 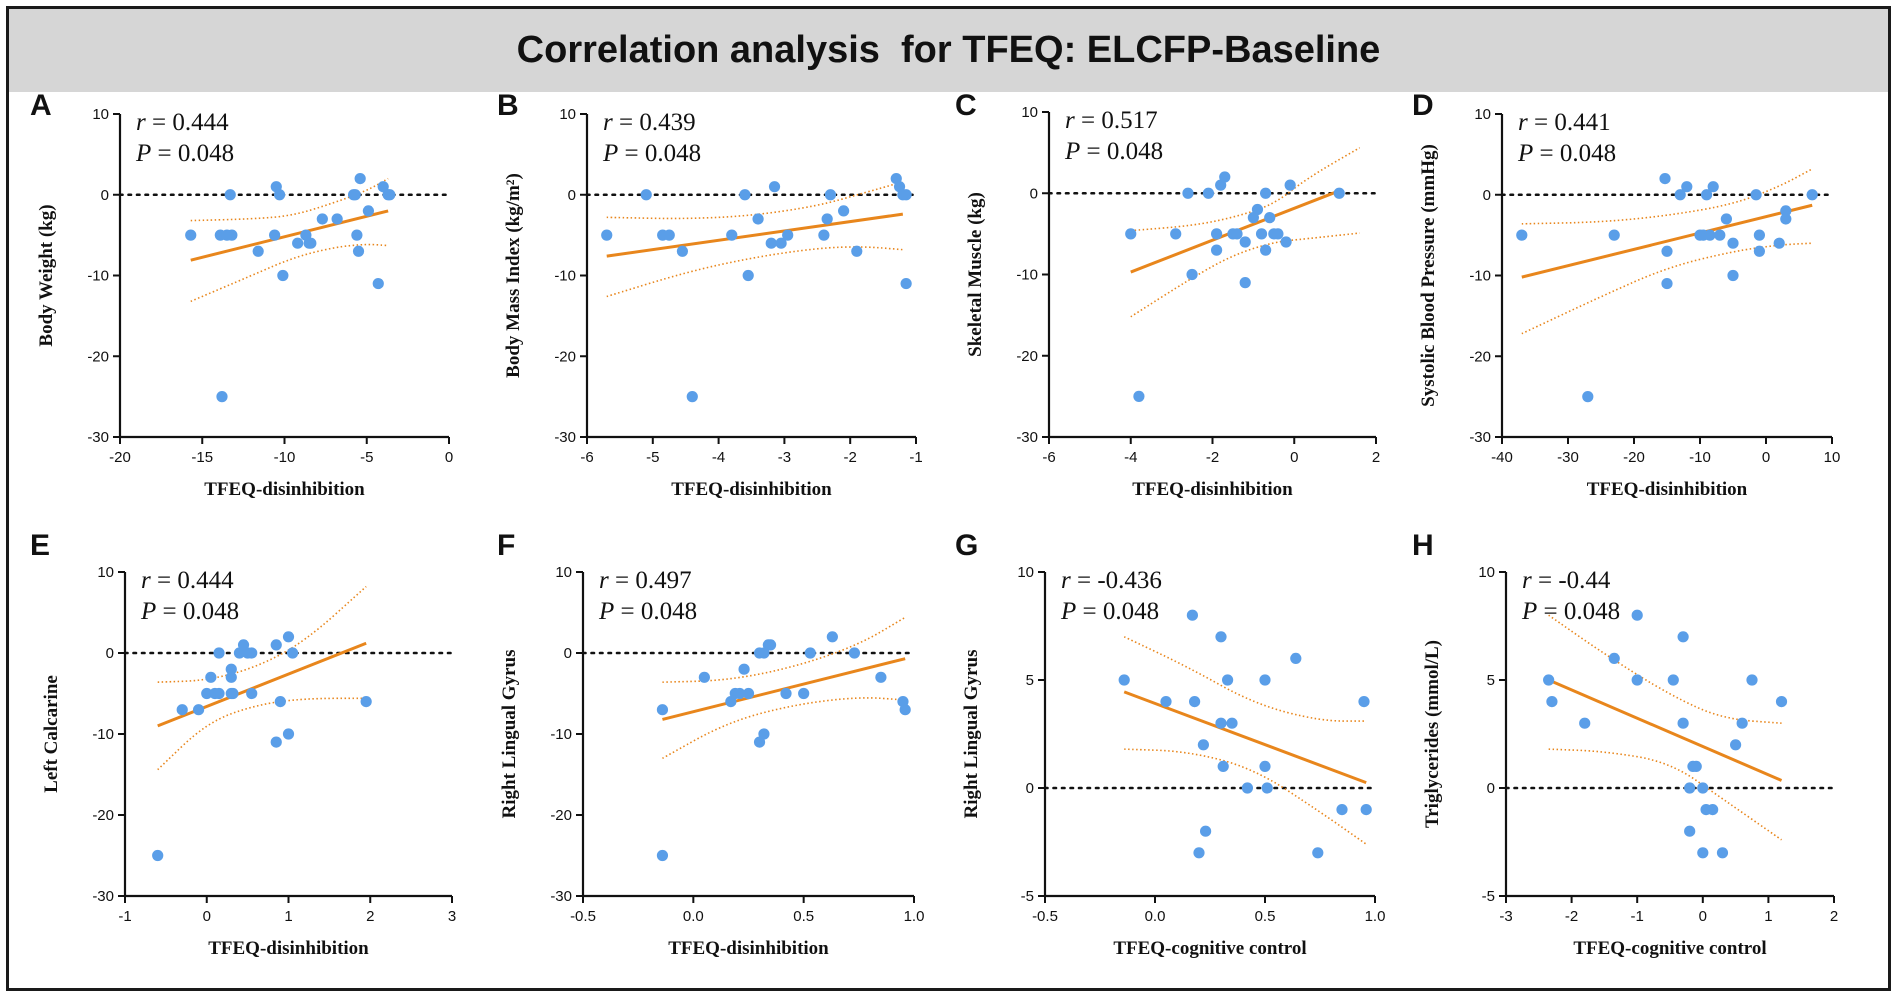 What do you see at coordinates (100, 114) in the screenshot?
I see `y-tick-label-a: 10` at bounding box center [100, 114].